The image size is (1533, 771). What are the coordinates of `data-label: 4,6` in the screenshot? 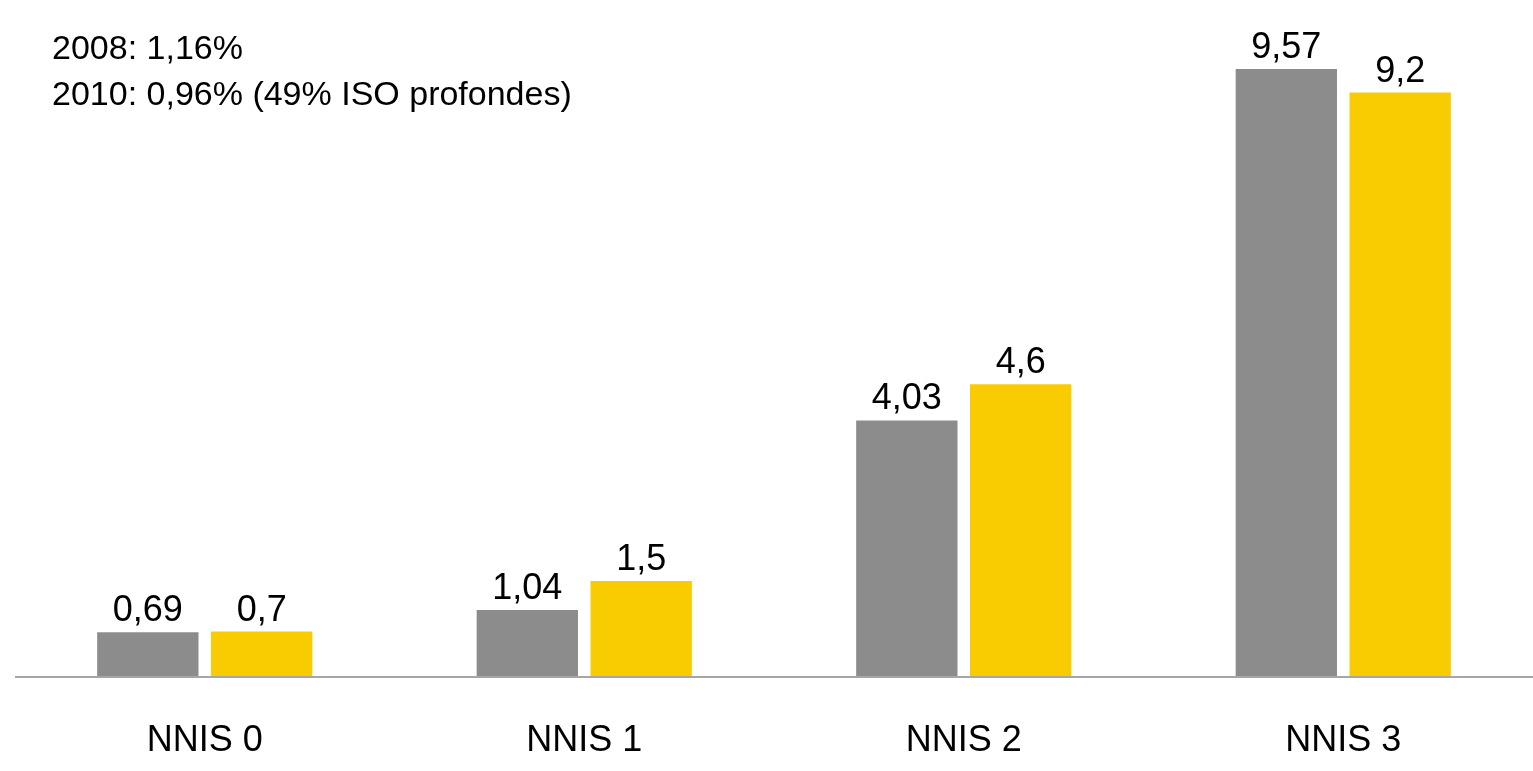 It's located at (1020, 361).